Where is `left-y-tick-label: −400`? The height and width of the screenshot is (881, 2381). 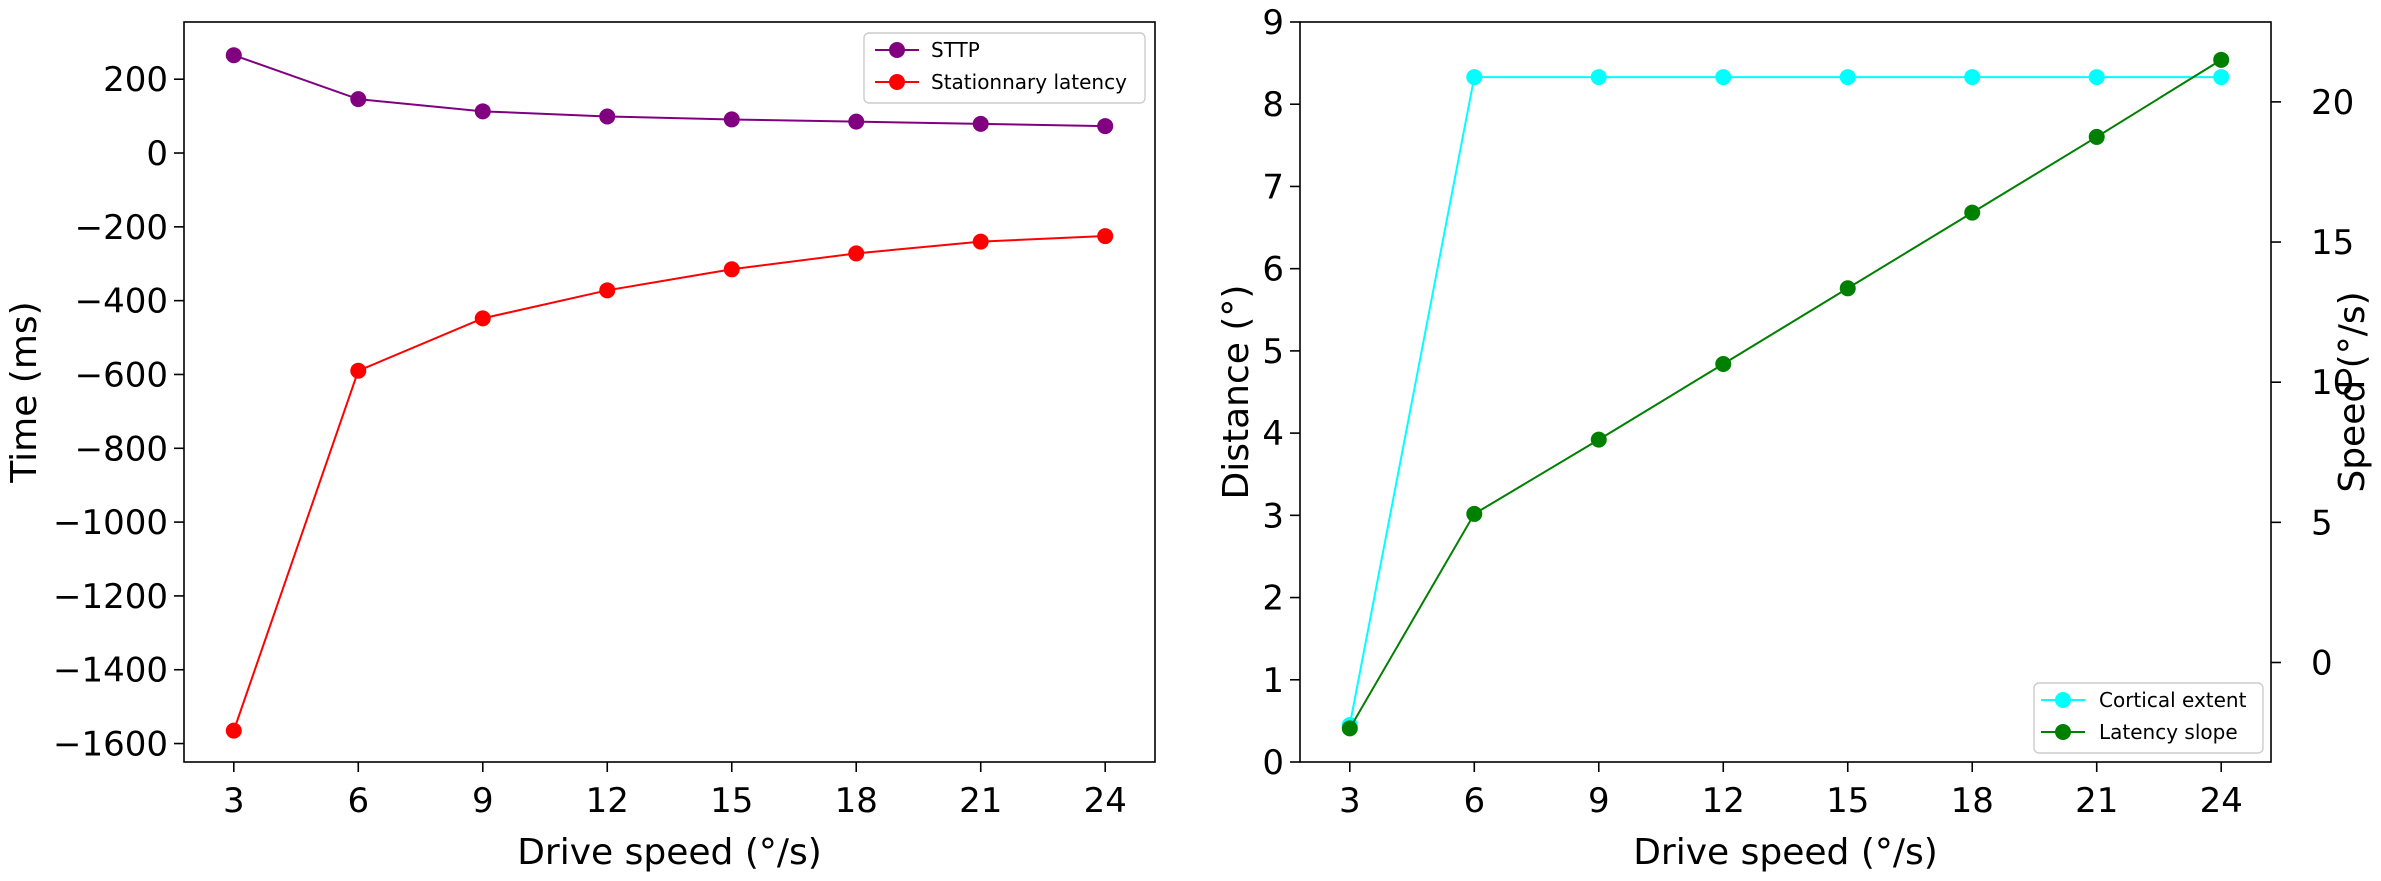 left-y-tick-label: −400 is located at coordinates (121, 302).